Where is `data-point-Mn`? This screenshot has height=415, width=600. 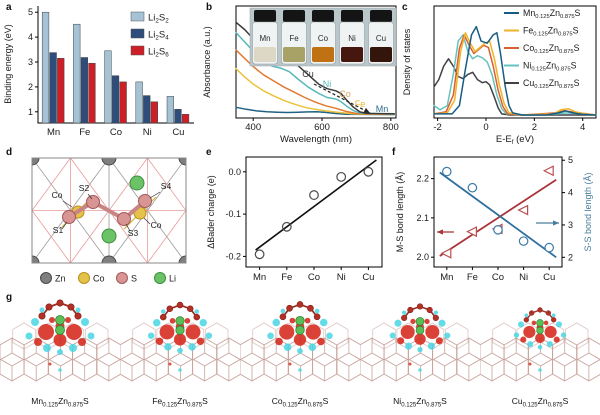 data-point-Mn is located at coordinates (259, 254).